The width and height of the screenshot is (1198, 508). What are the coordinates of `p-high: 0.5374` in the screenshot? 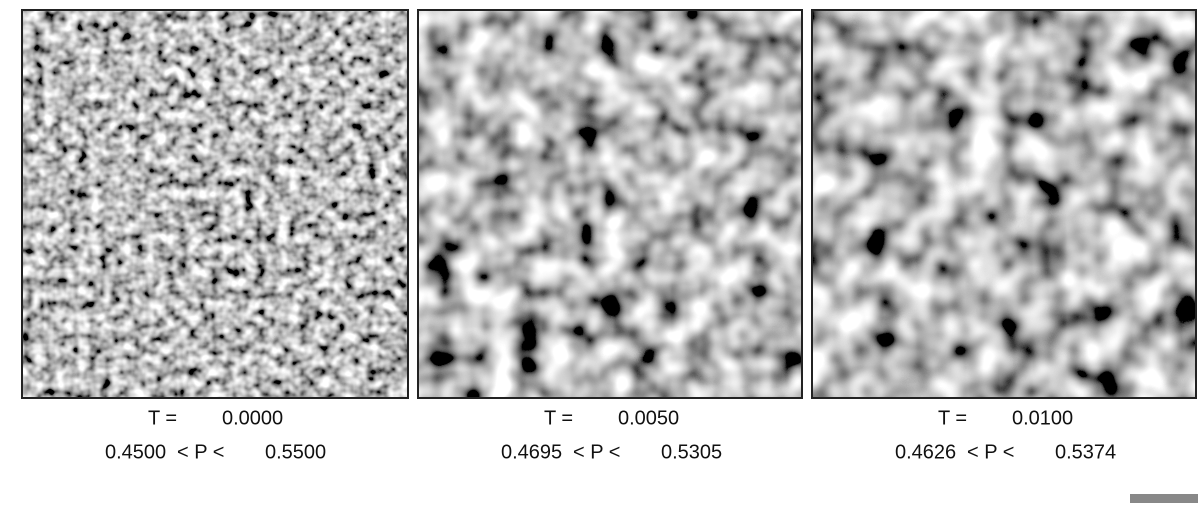 It's located at (1085, 452).